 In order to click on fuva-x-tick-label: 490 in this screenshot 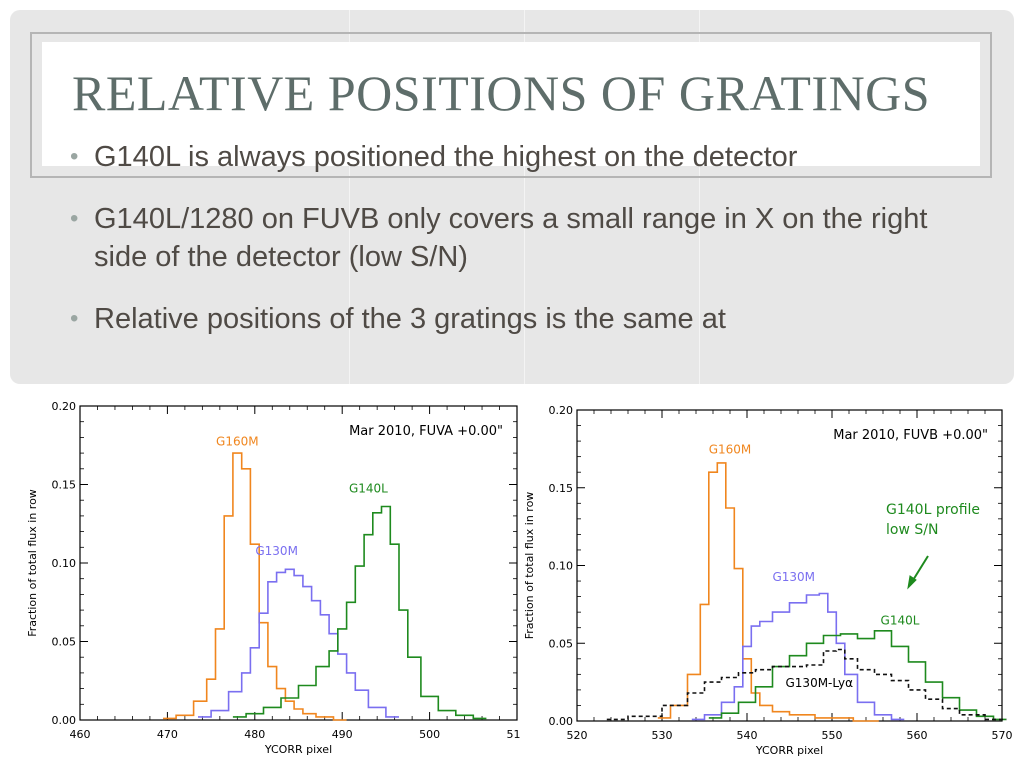, I will do `click(342, 734)`.